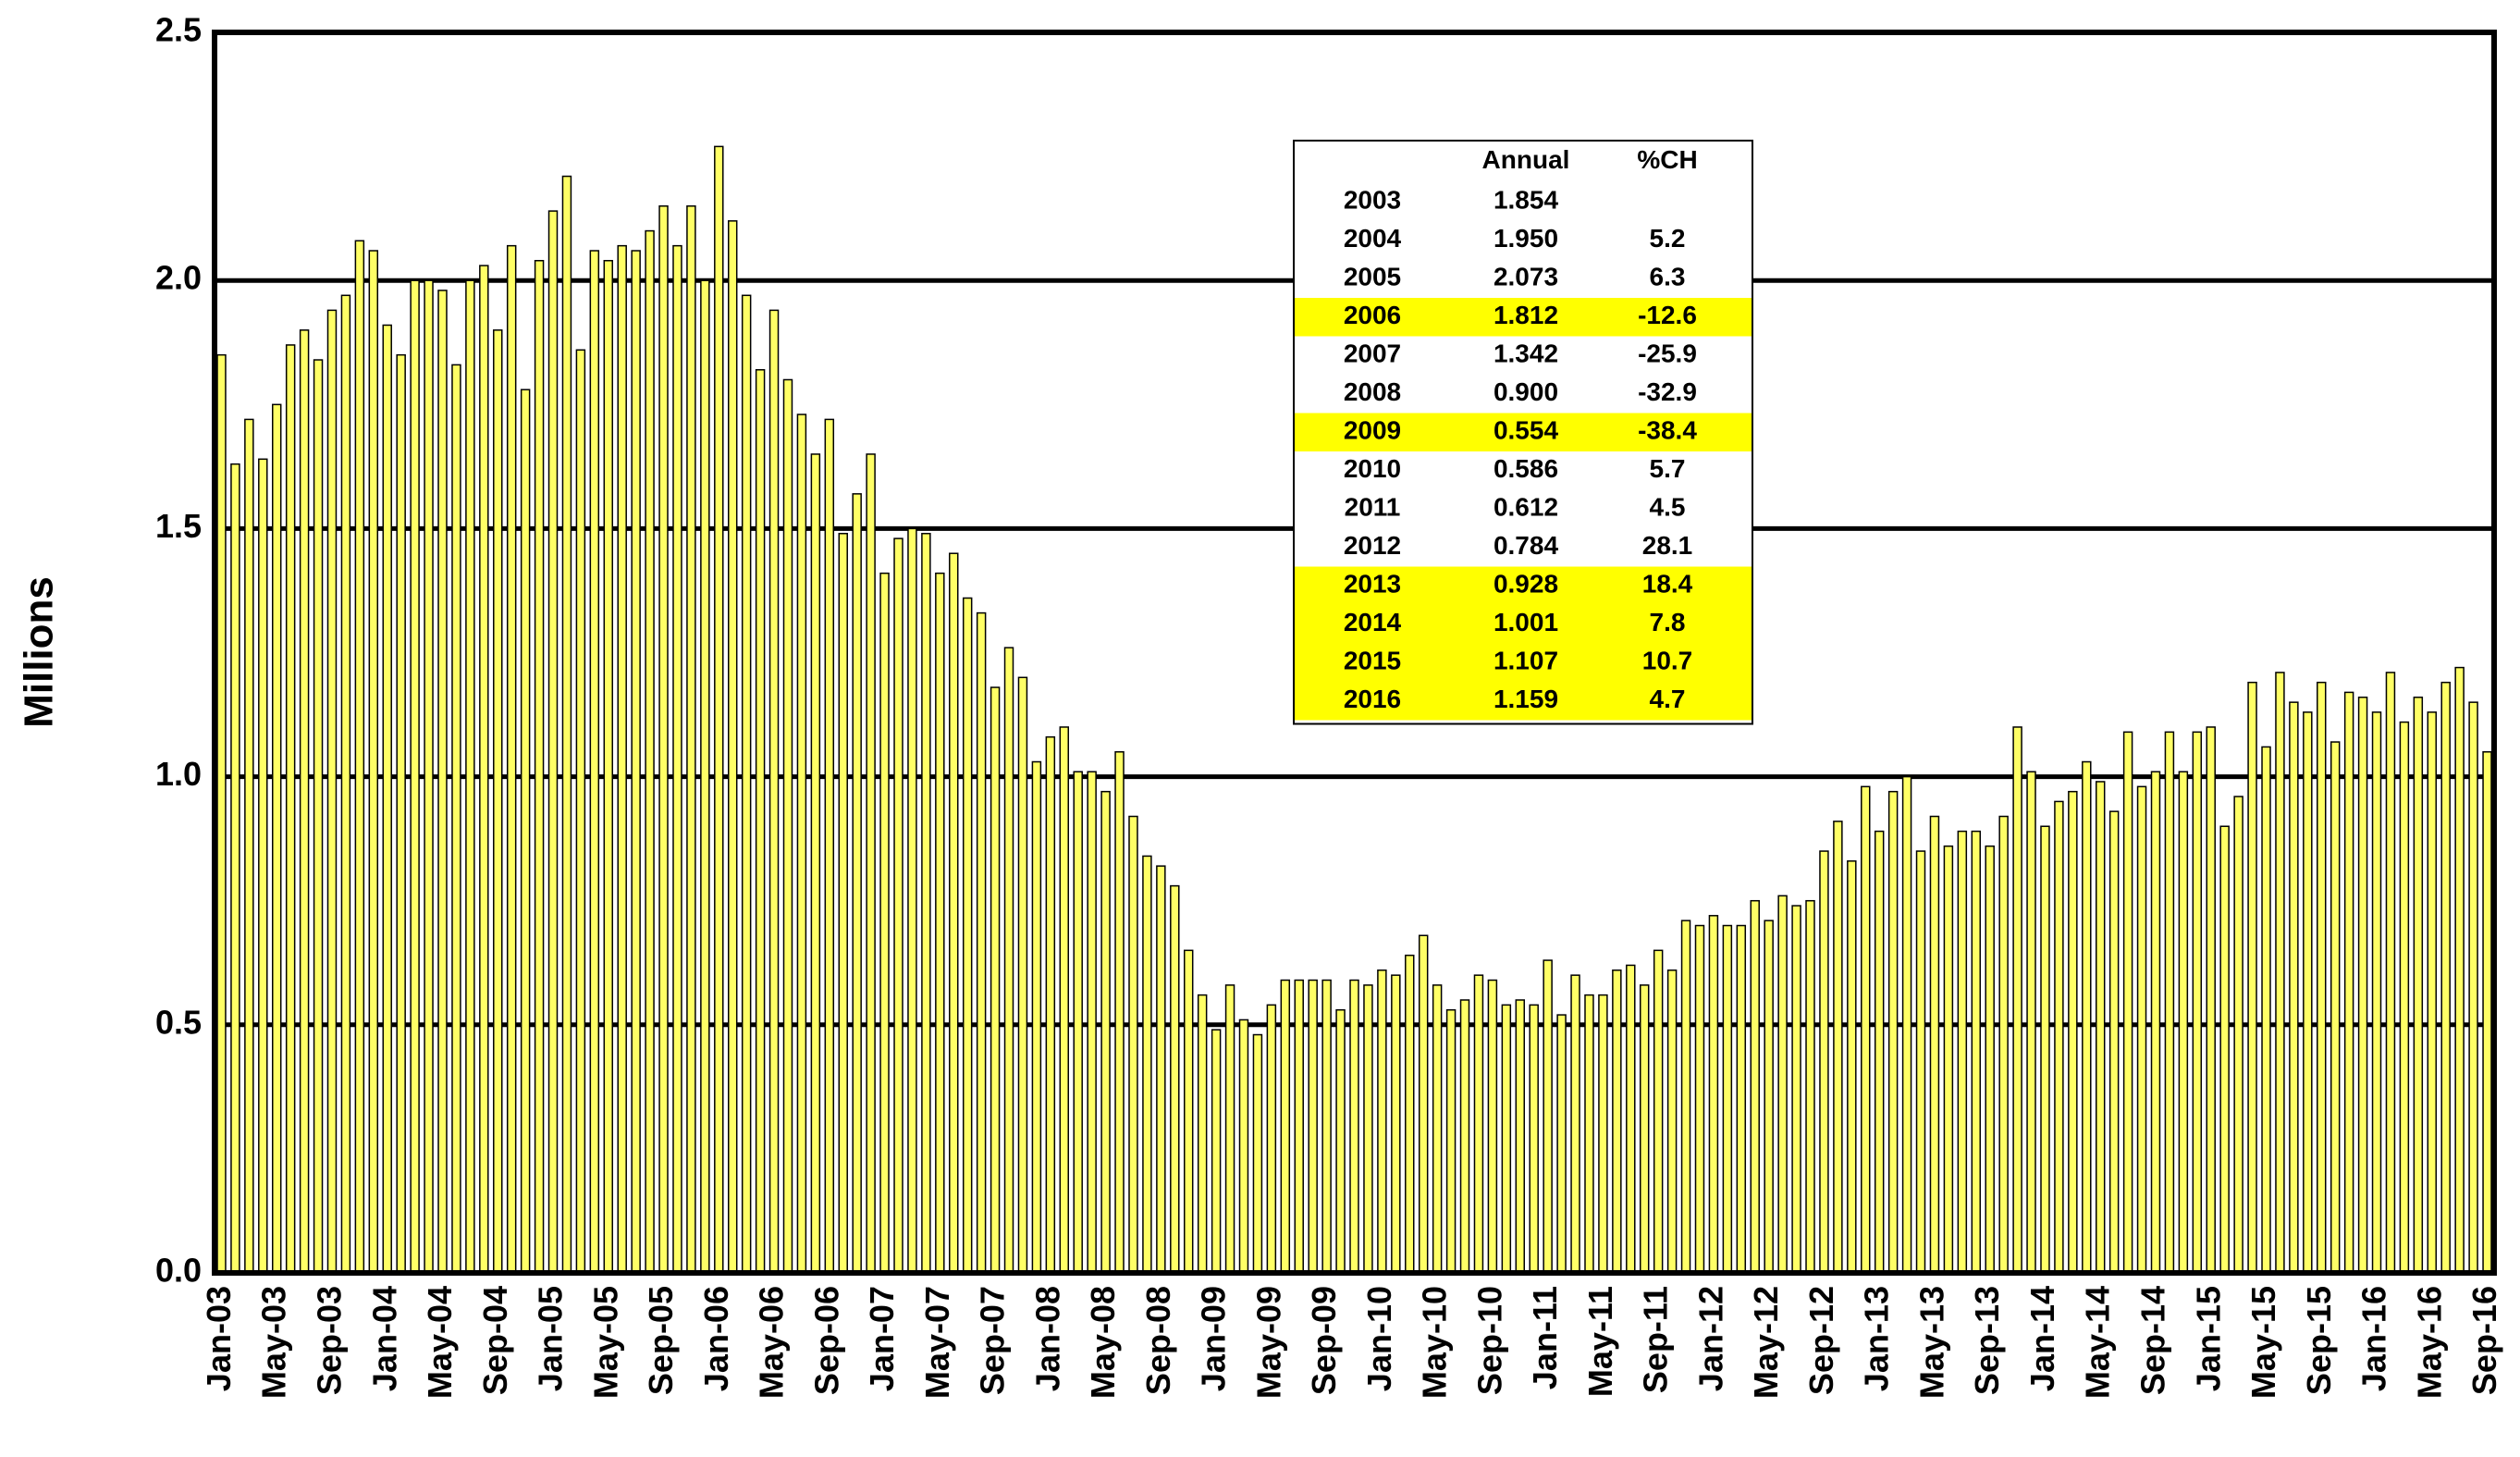 The width and height of the screenshot is (2520, 1457). I want to click on table-cell: 2015, so click(1372, 661).